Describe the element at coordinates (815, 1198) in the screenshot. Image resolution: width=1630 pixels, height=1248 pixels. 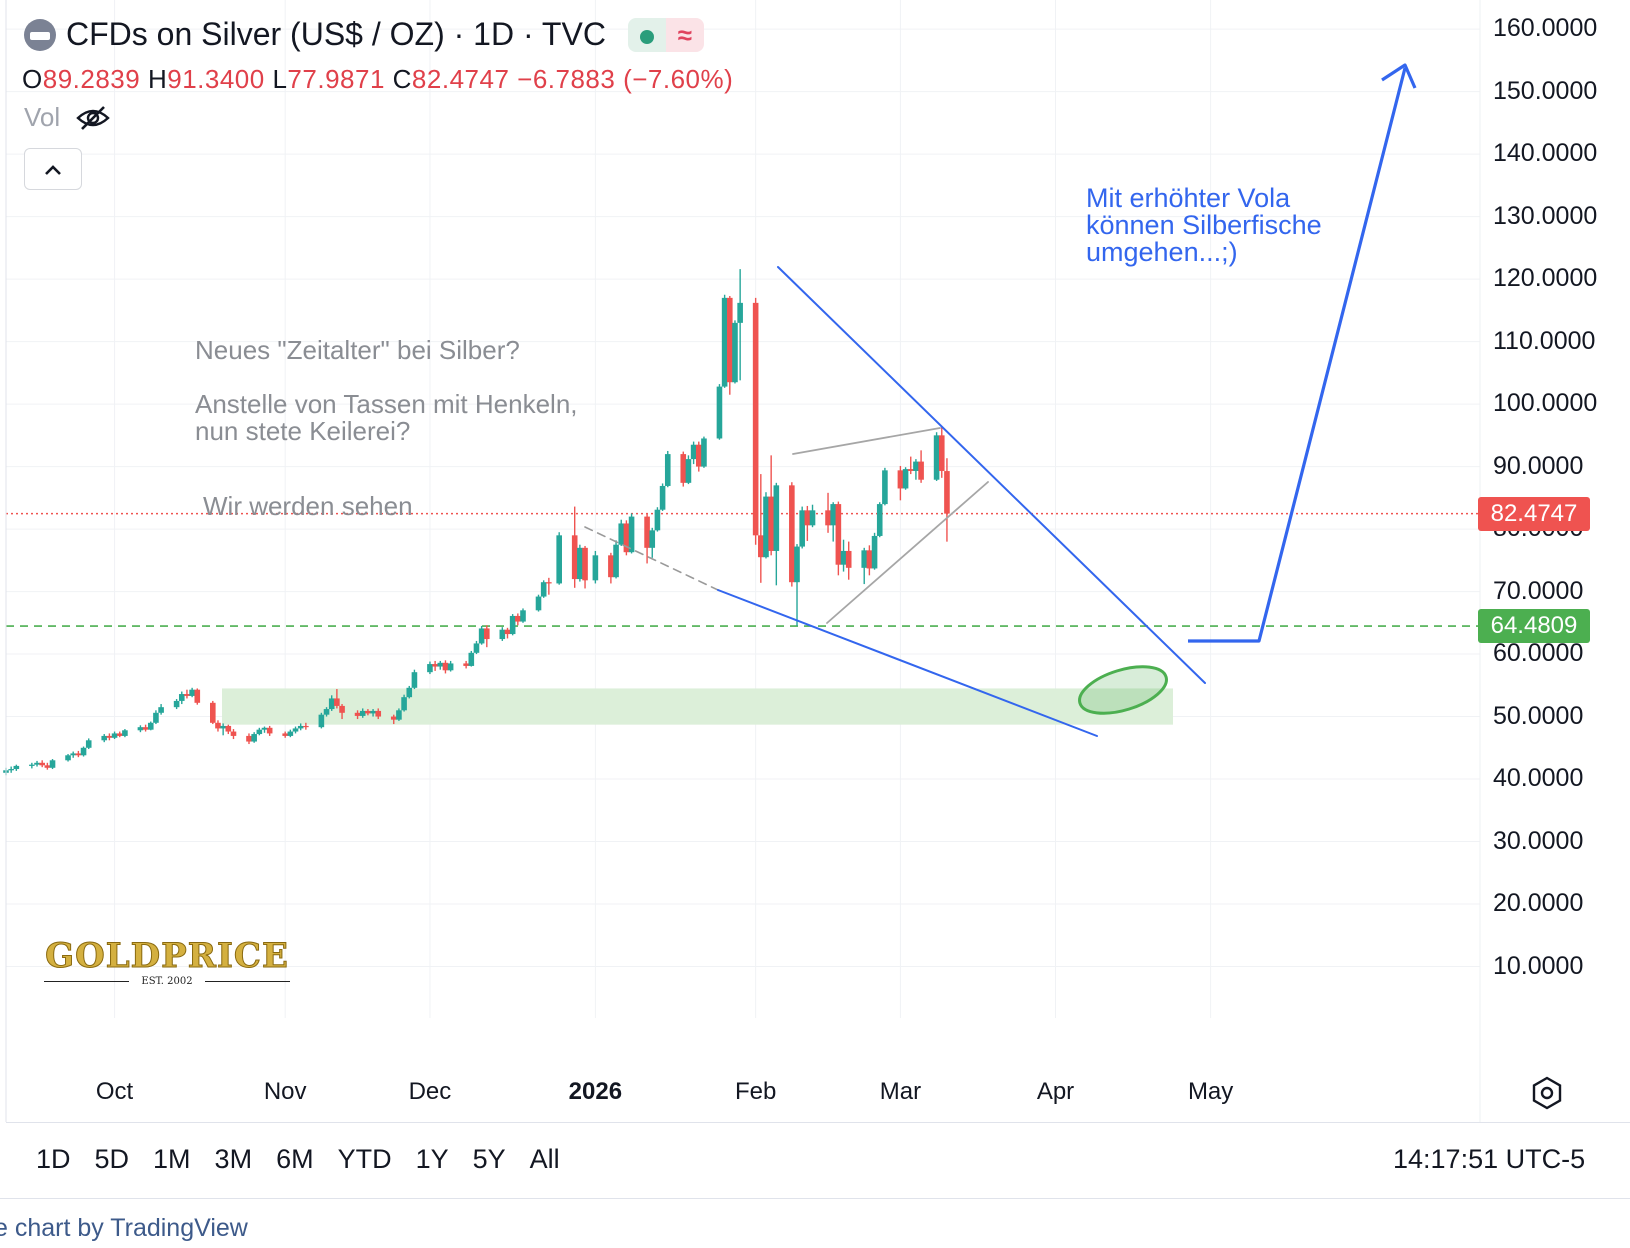
I see `footer-divider` at that location.